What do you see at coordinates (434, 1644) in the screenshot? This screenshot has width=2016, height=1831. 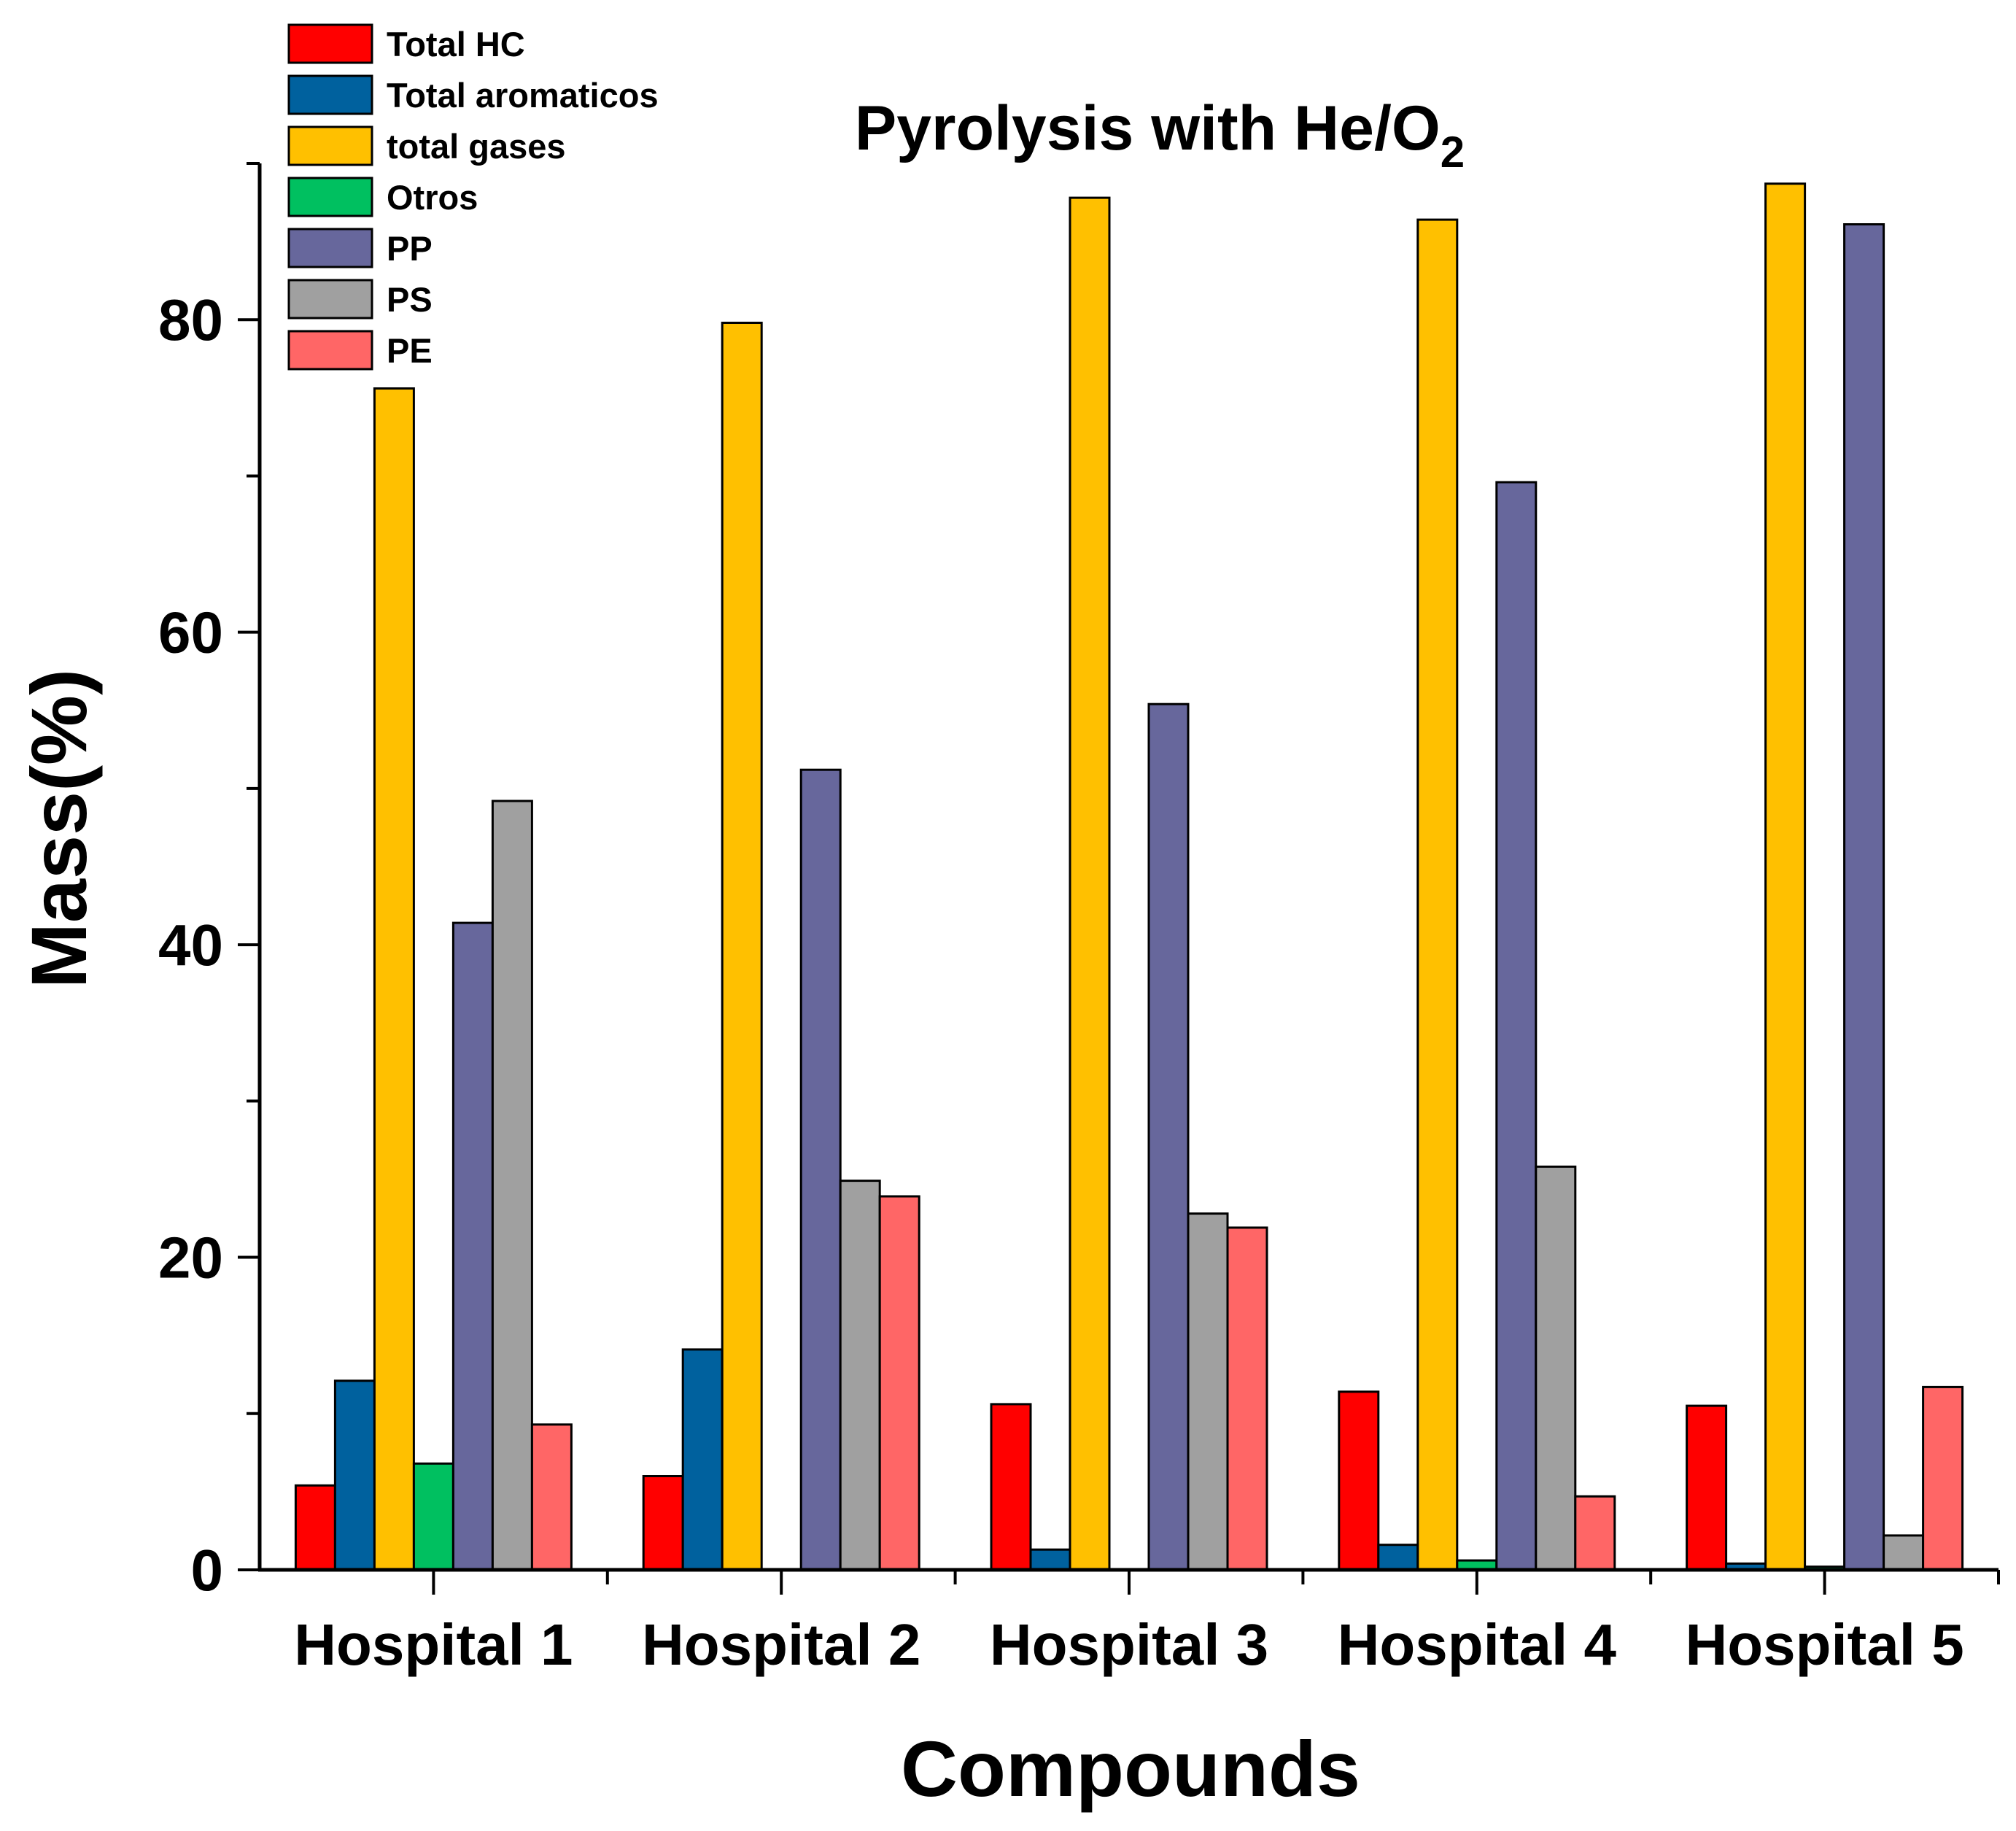 I see `x-tick-label-hospital-1: Hospital 1` at bounding box center [434, 1644].